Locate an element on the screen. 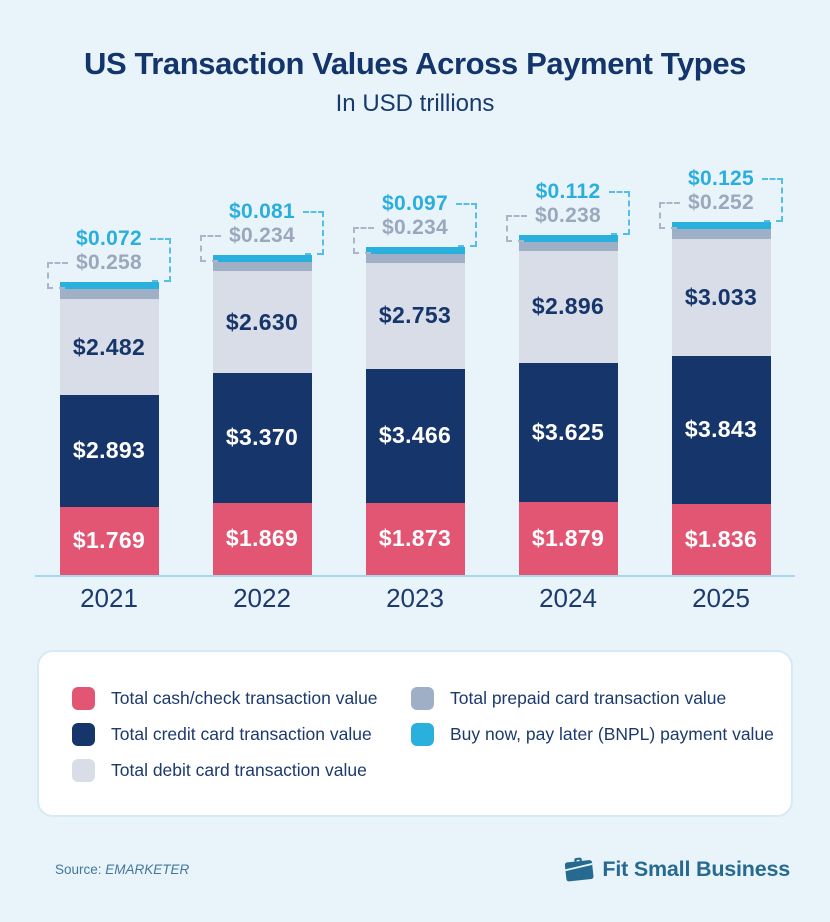 Image resolution: width=830 pixels, height=922 pixels. bnpl-callout-connector-2021 is located at coordinates (160, 260).